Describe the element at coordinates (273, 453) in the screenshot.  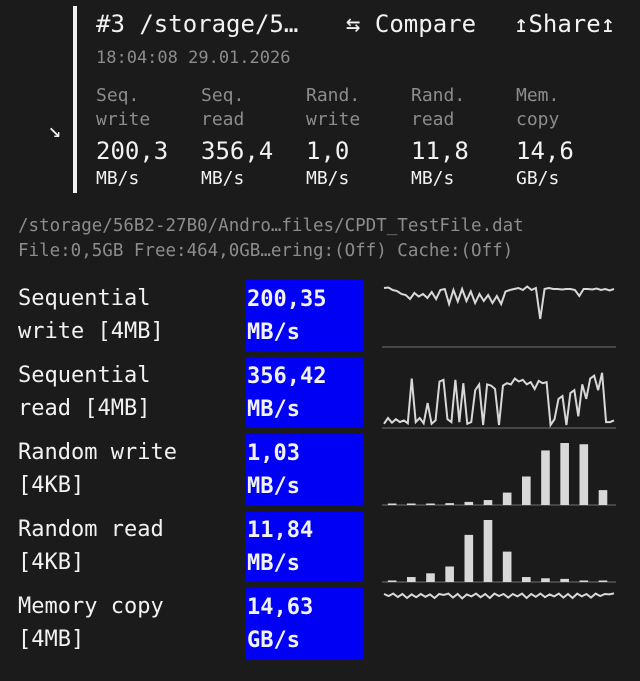
I see `result-value: 1,03` at that location.